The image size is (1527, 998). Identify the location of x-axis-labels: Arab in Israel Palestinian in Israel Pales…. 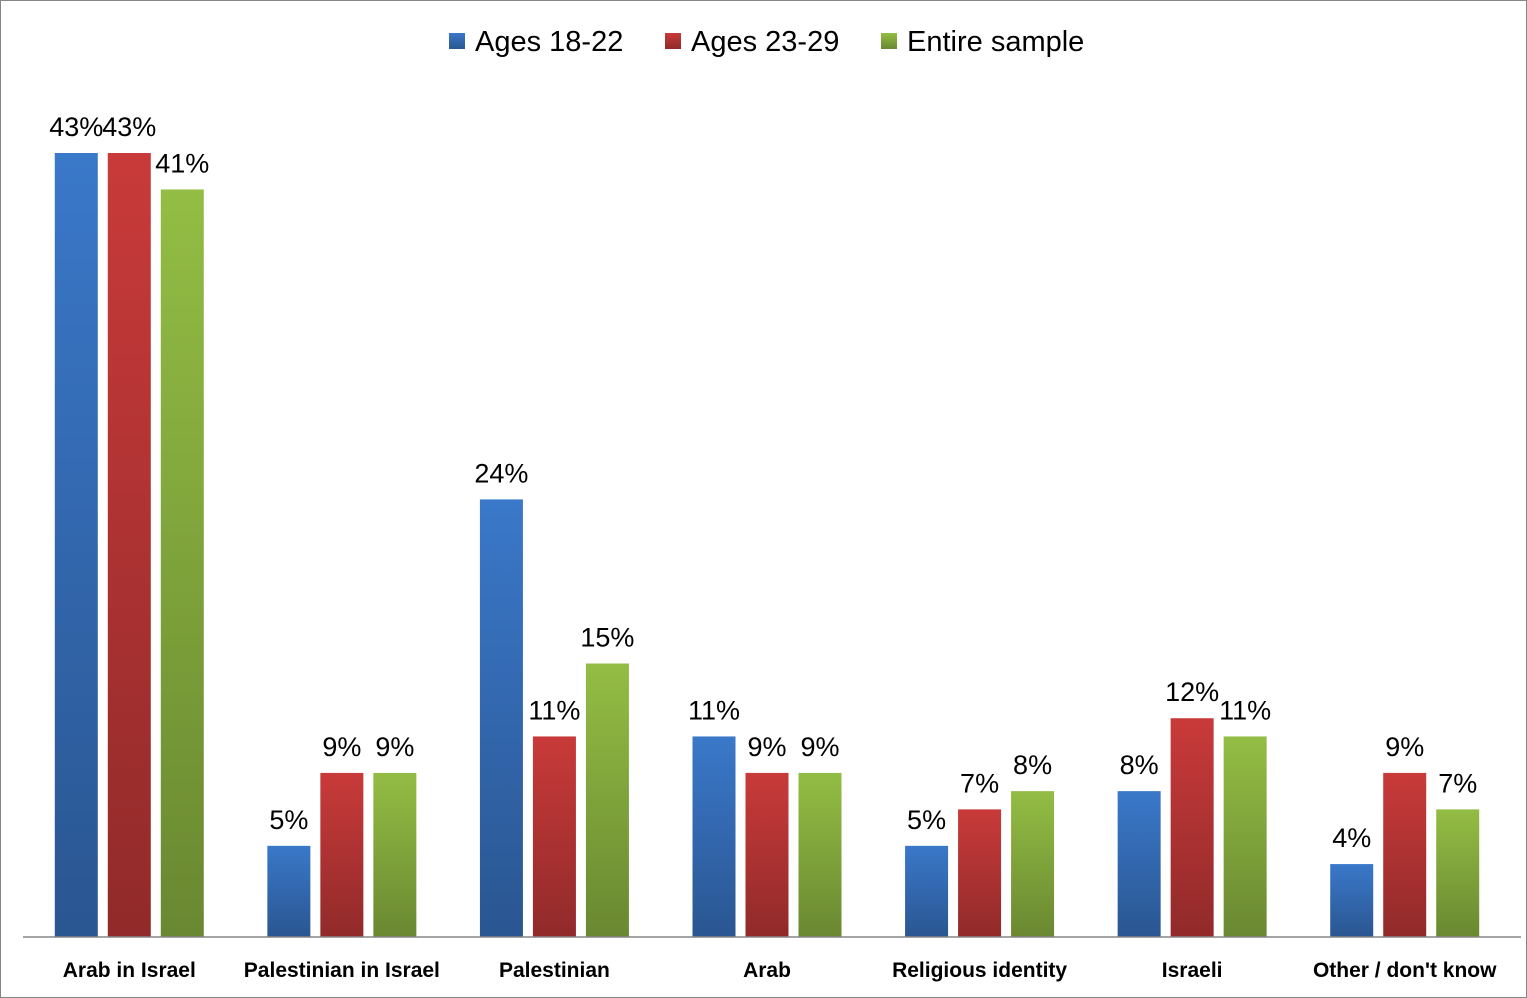
(780, 970).